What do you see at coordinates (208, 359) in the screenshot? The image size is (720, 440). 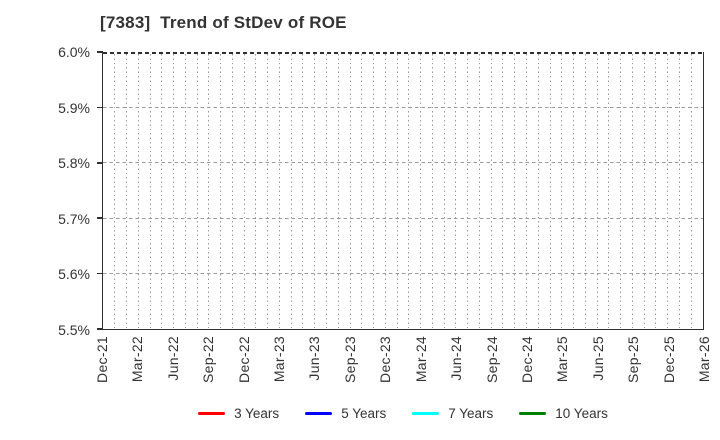 I see `x-tick-label-text: Sep-22` at bounding box center [208, 359].